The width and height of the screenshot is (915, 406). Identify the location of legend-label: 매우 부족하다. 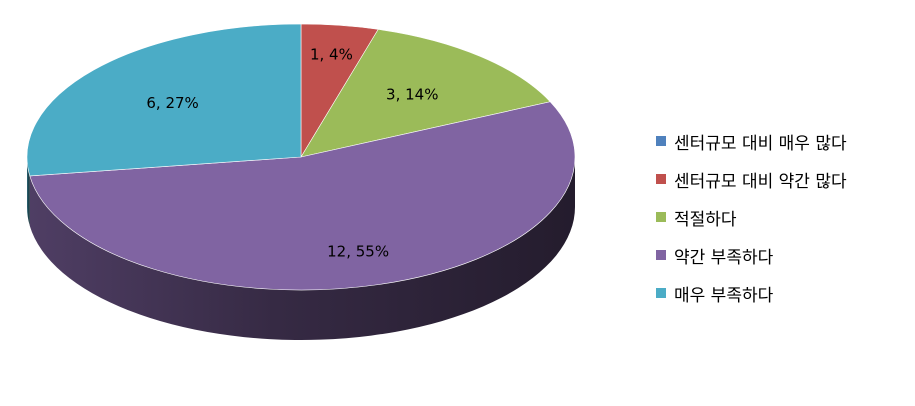
(724, 295).